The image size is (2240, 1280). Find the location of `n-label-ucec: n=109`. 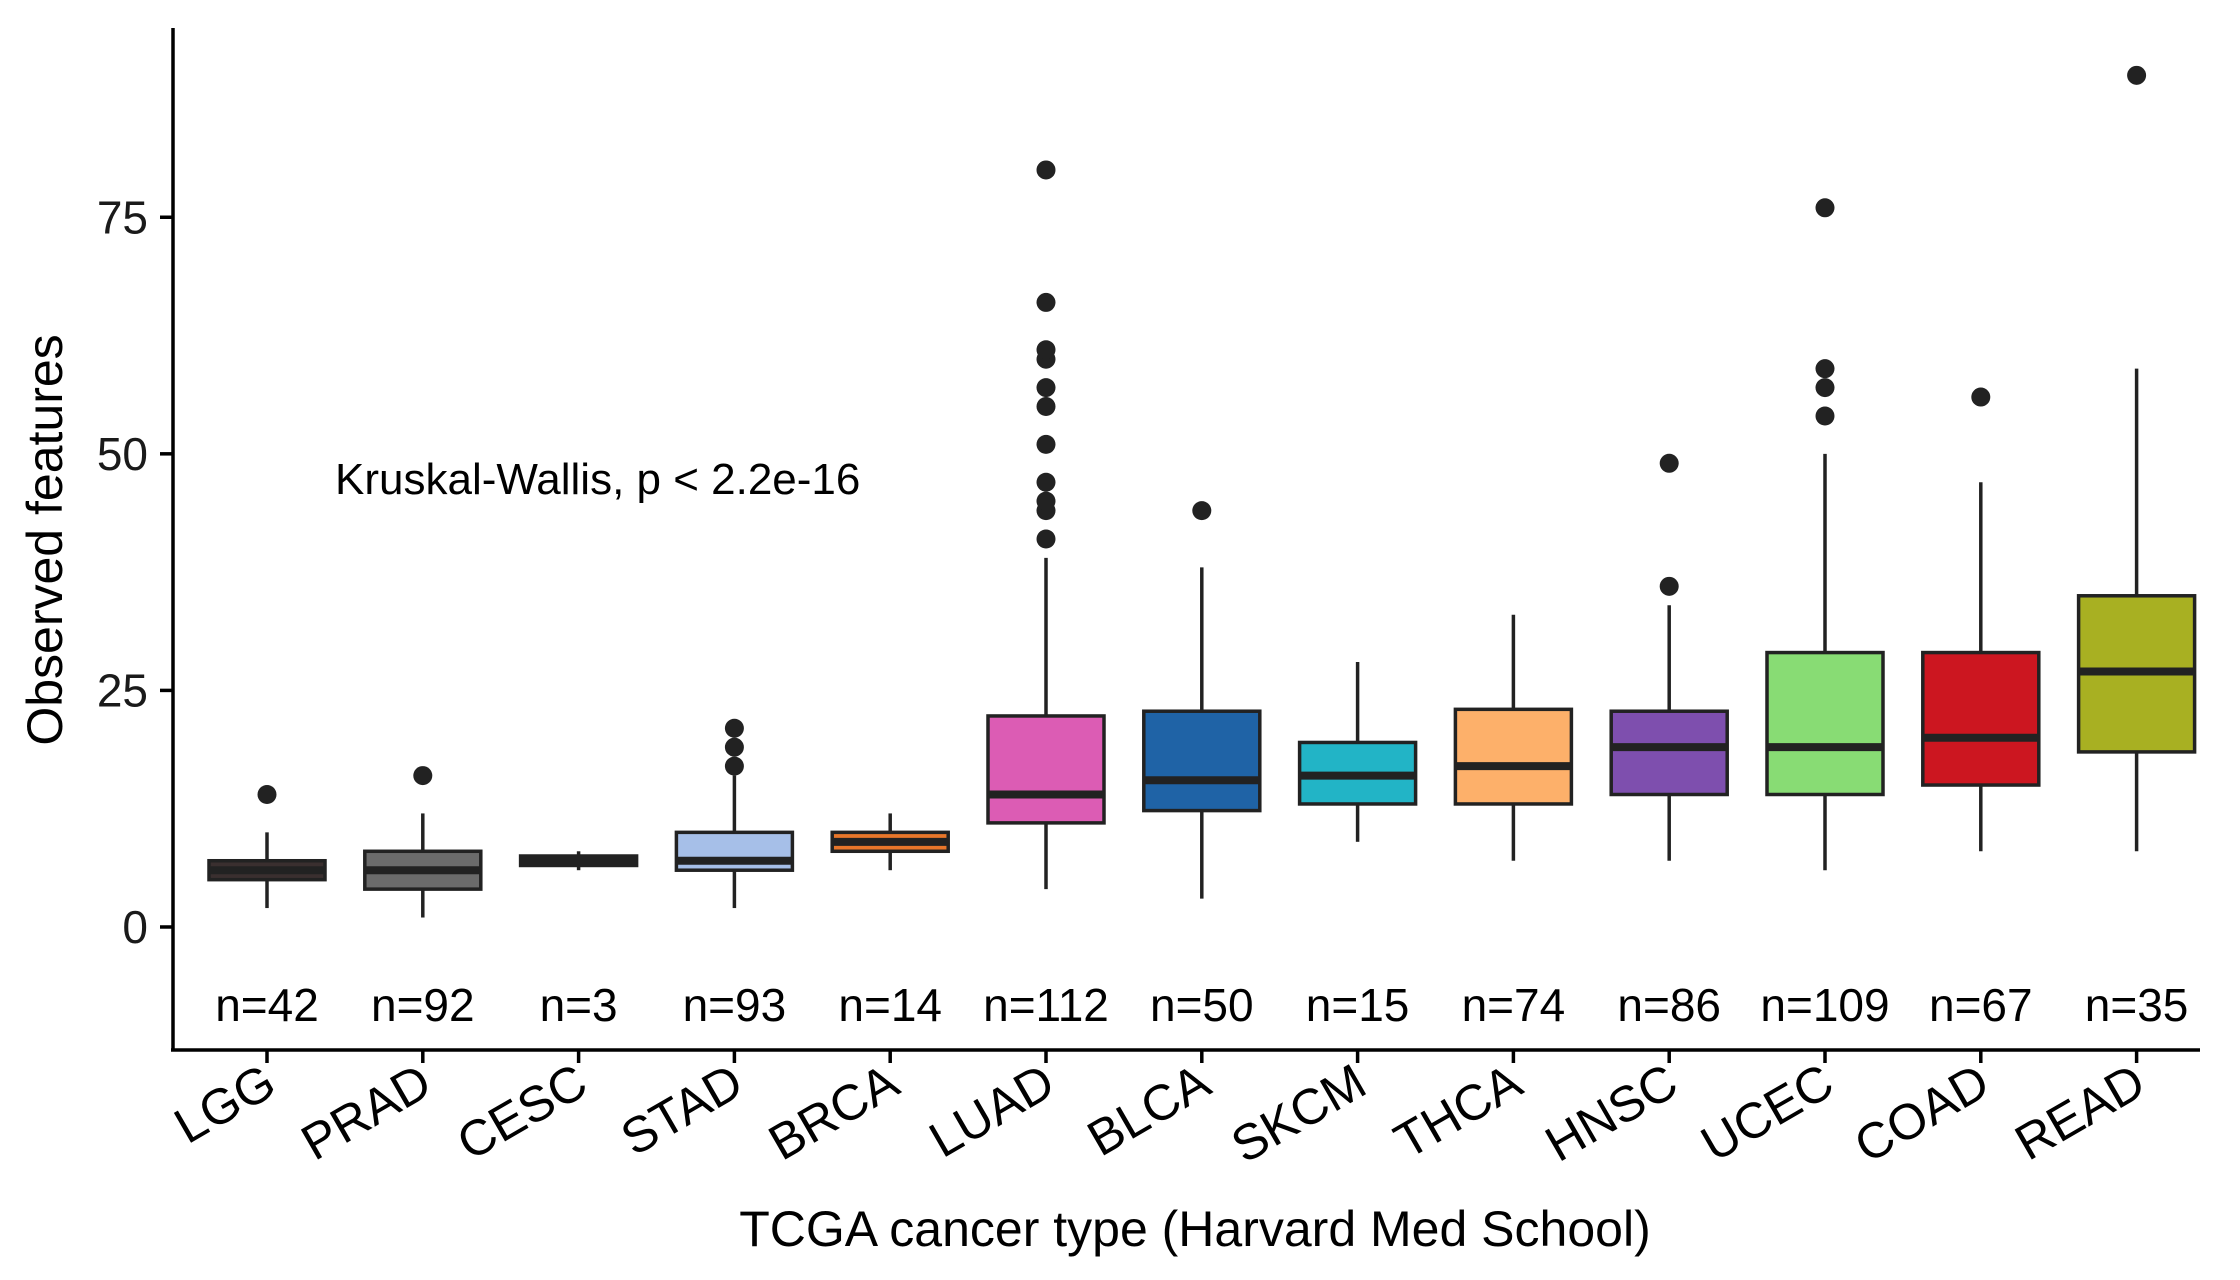

n-label-ucec: n=109 is located at coordinates (1824, 1005).